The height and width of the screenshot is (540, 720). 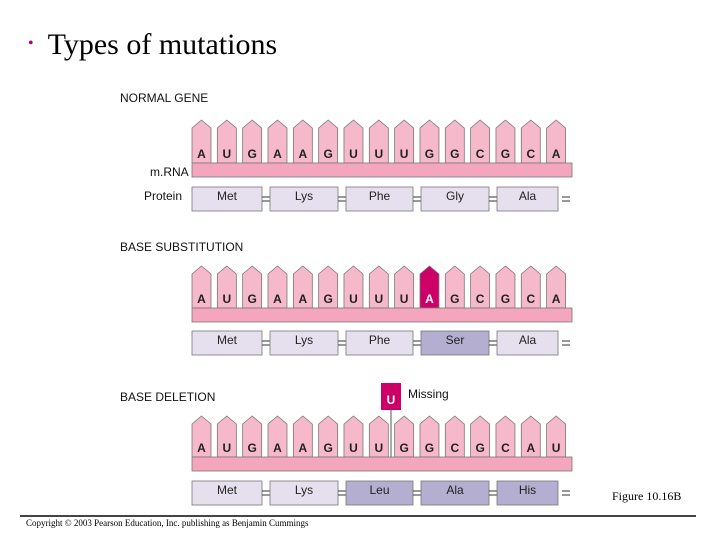 What do you see at coordinates (181, 247) in the screenshot?
I see `base-substitution-heading: BASE SUBSTITUTION` at bounding box center [181, 247].